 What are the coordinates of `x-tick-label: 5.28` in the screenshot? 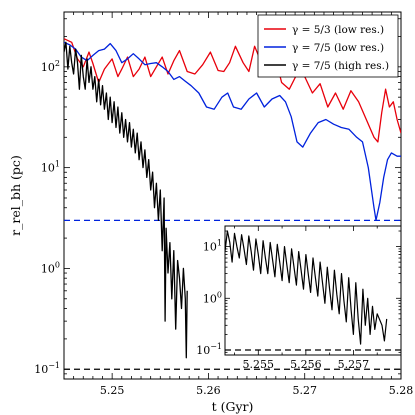 It's located at (401, 390).